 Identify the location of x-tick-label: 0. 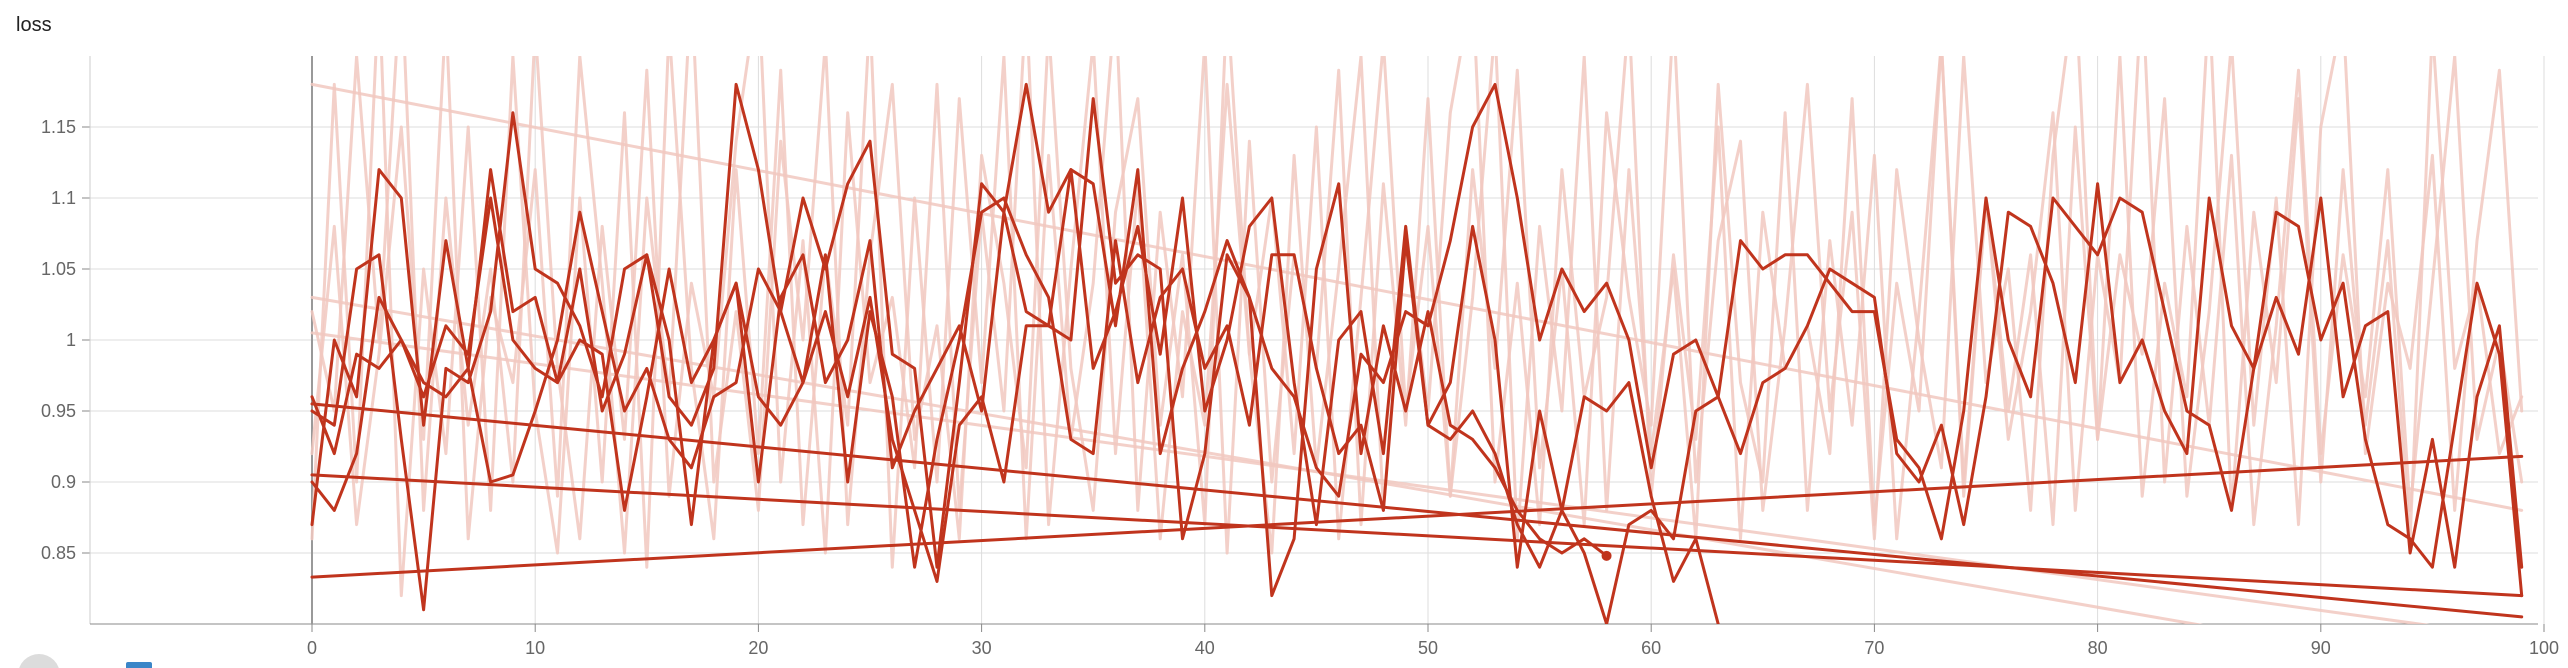
(312, 648).